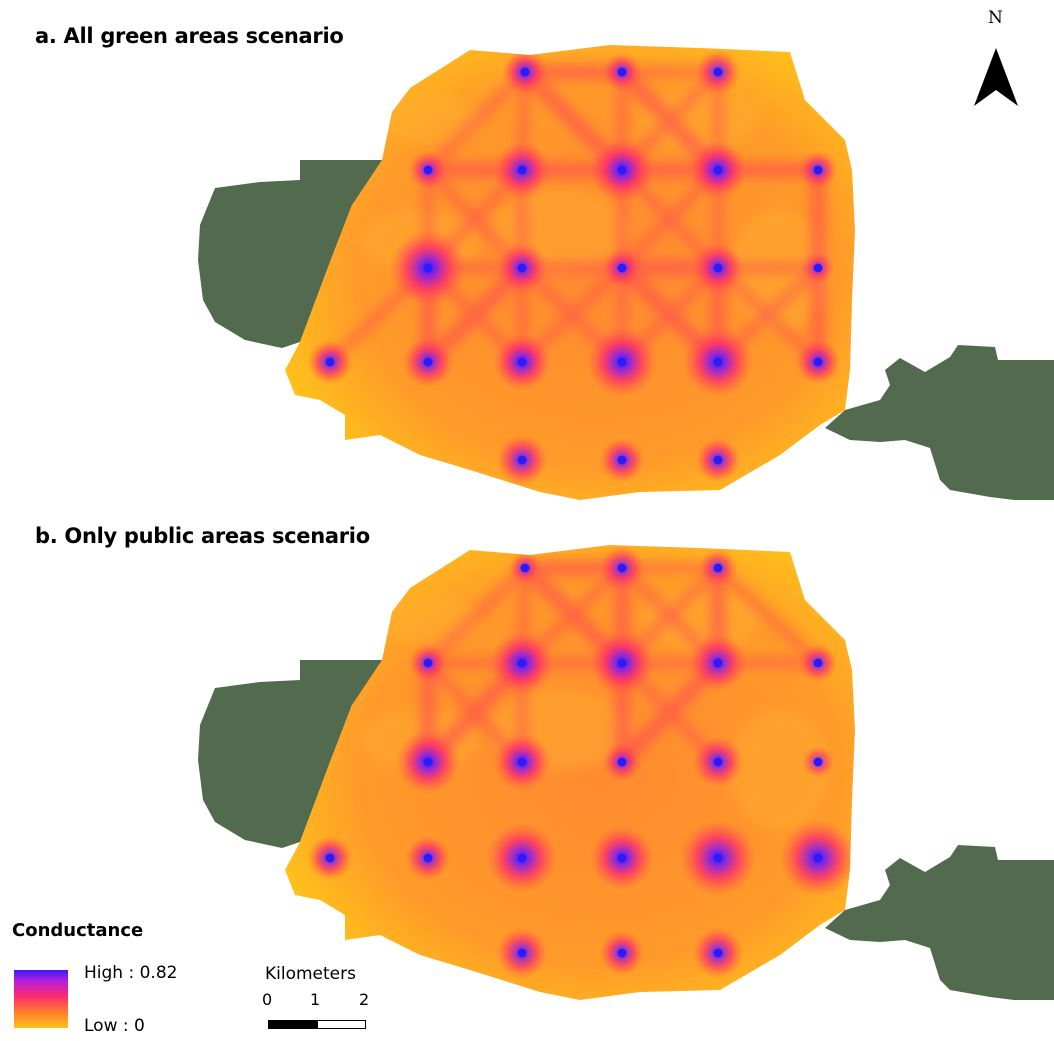 The width and height of the screenshot is (1054, 1041). Describe the element at coordinates (202, 536) in the screenshot. I see `panel-b-title: b. Only public areas scenario` at that location.